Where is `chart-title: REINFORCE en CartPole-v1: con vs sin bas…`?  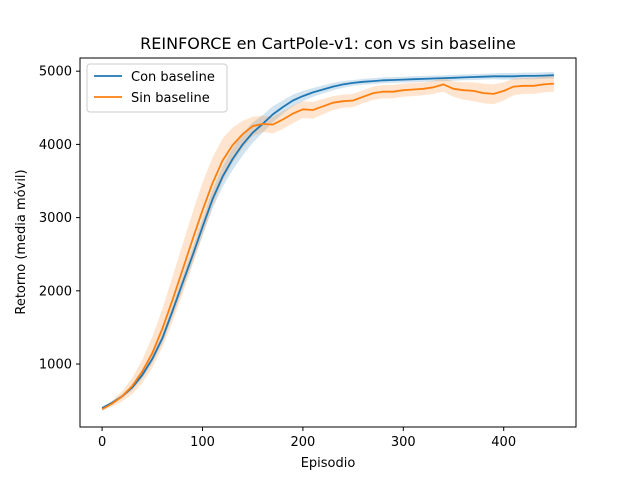 chart-title: REINFORCE en CartPole-v1: con vs sin bas… is located at coordinates (328, 43).